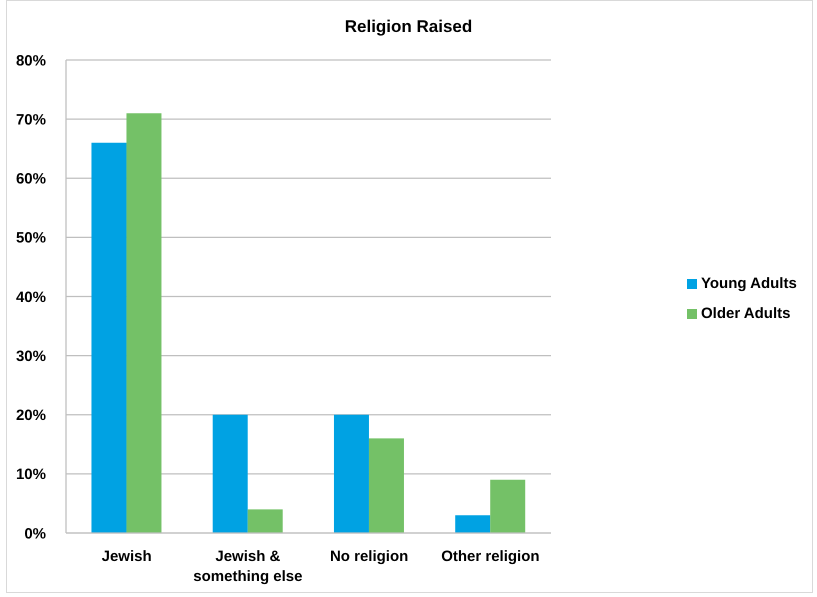  Describe the element at coordinates (749, 283) in the screenshot. I see `legend-label: Young Adults` at that location.